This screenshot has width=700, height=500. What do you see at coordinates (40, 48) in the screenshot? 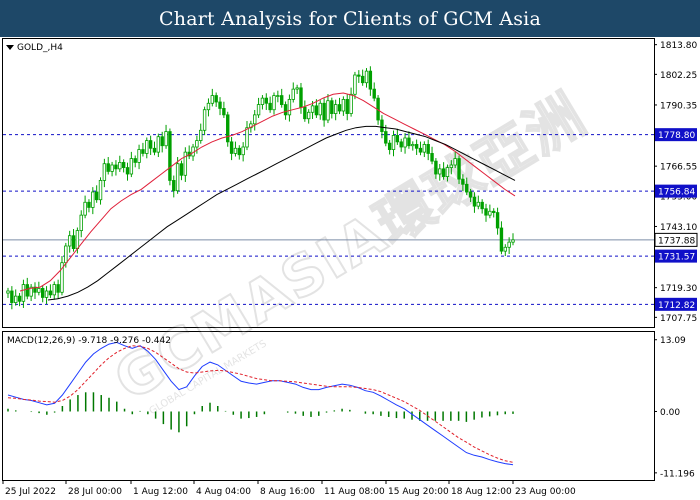
I see `symbol-label: GOLD_,H4` at bounding box center [40, 48].